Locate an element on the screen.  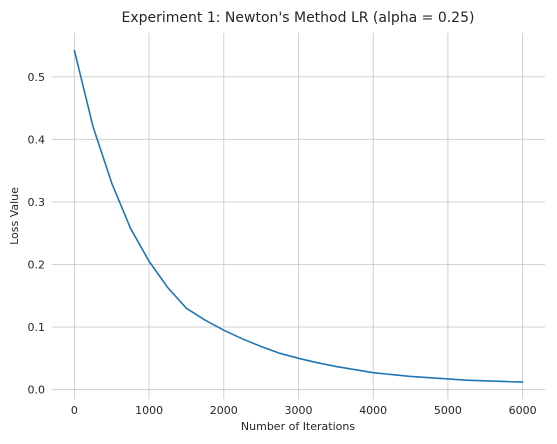
x-tick-label: 5000 is located at coordinates (448, 410).